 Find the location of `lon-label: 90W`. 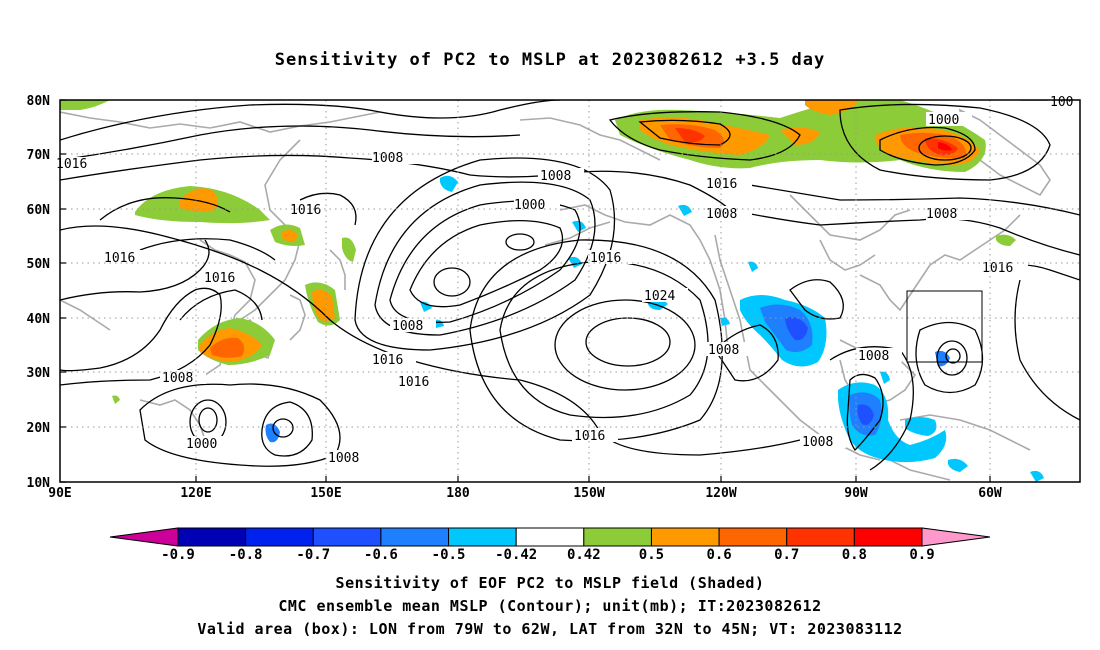

lon-label: 90W is located at coordinates (856, 493).